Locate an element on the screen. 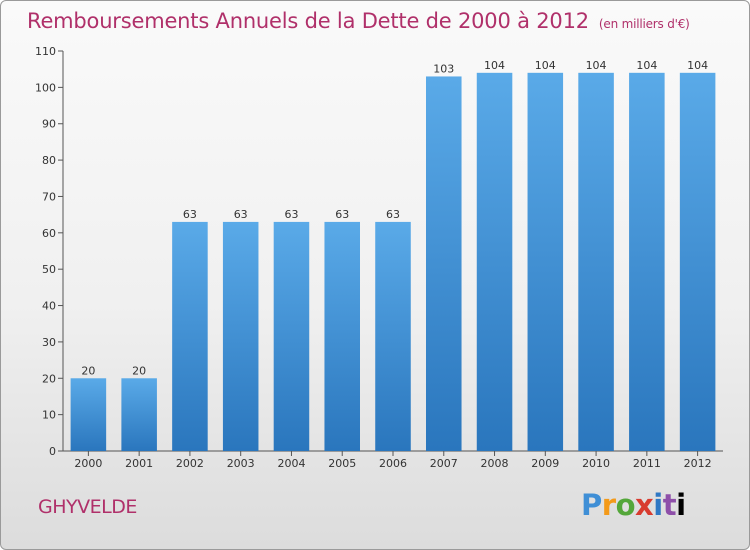  x-tick-label: 2012 is located at coordinates (698, 463).